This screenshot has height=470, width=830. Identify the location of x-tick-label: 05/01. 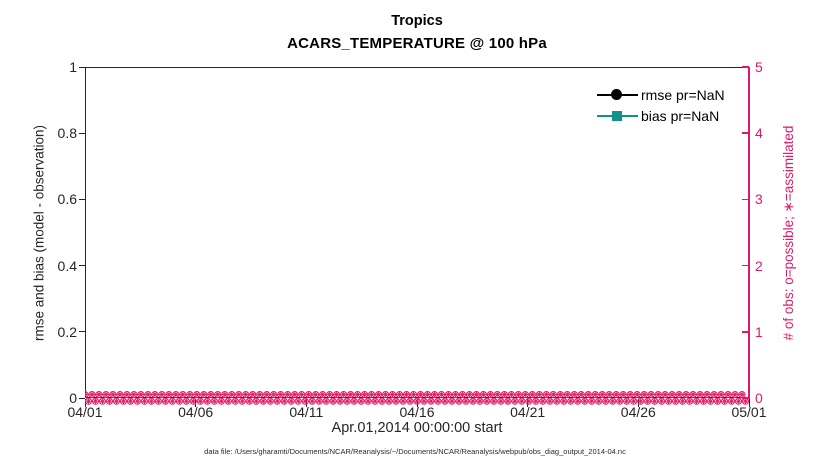
(749, 412).